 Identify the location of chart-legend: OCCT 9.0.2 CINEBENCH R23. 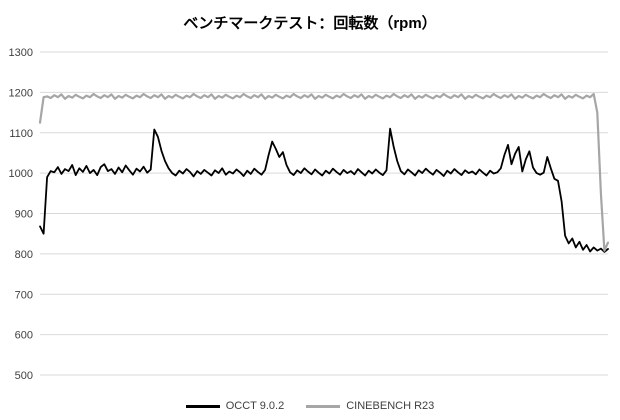
(310, 406).